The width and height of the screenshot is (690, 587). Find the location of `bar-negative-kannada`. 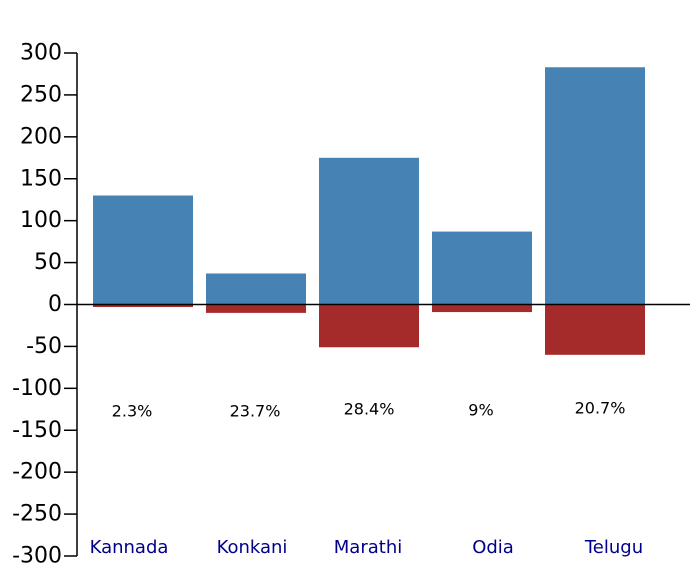

bar-negative-kannada is located at coordinates (143, 306).